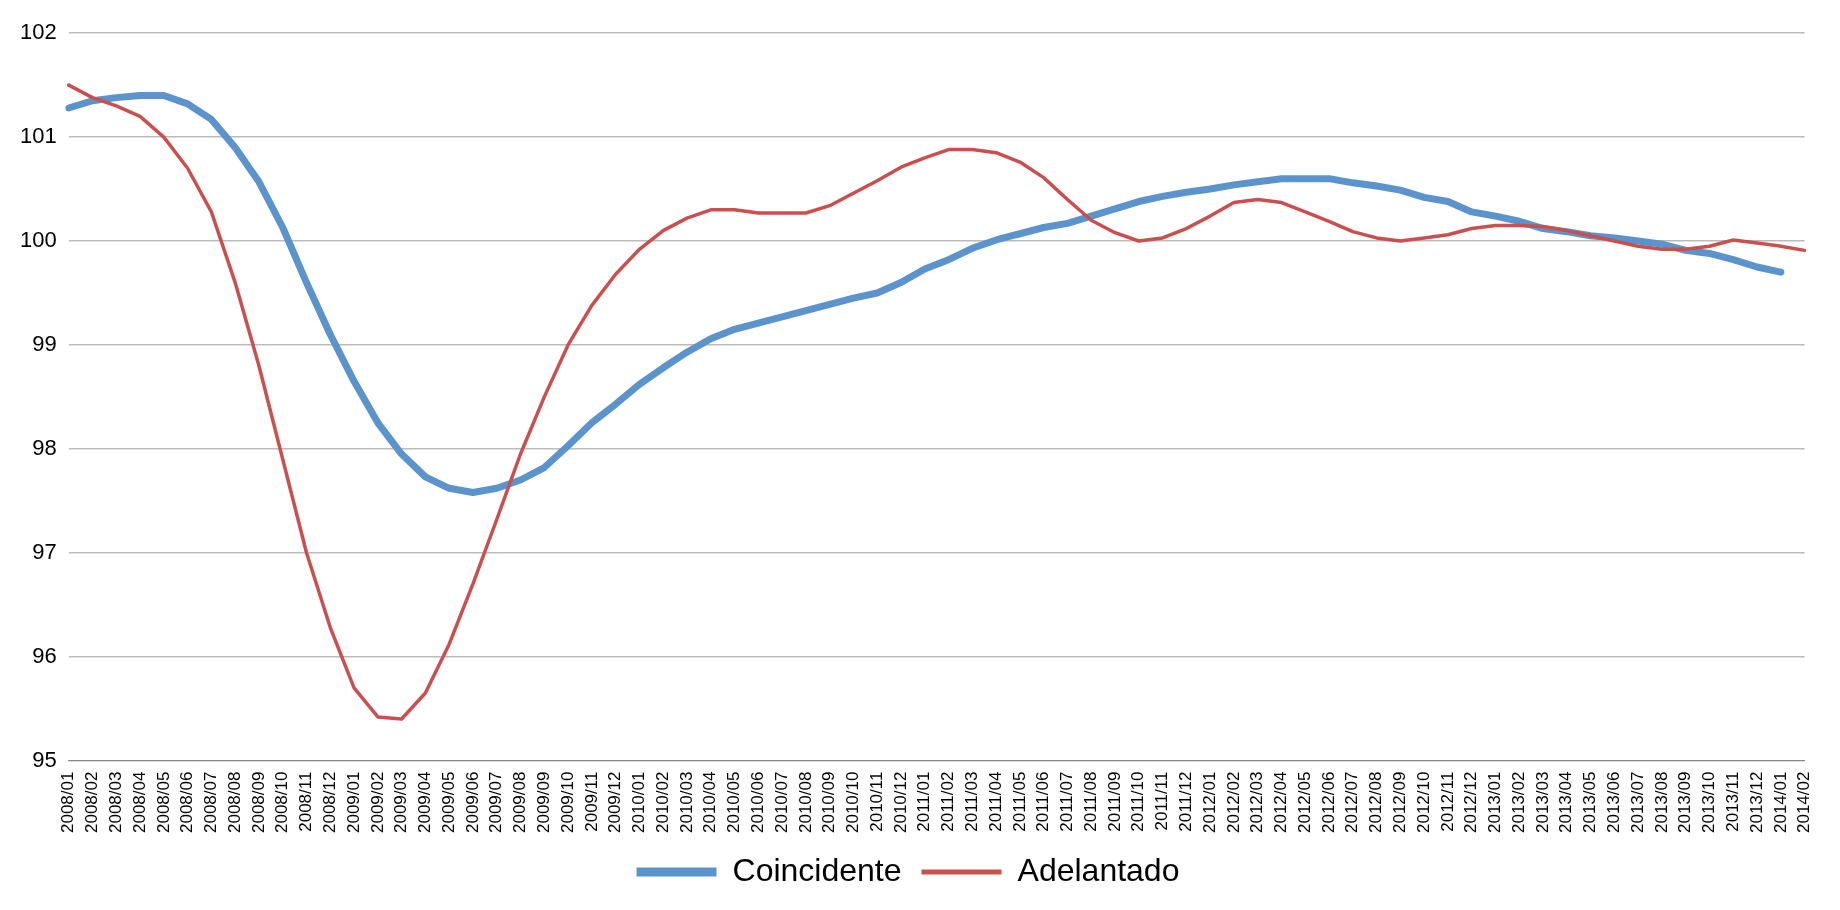  What do you see at coordinates (1352, 802) in the screenshot?
I see `x-tick-label: 2012/07` at bounding box center [1352, 802].